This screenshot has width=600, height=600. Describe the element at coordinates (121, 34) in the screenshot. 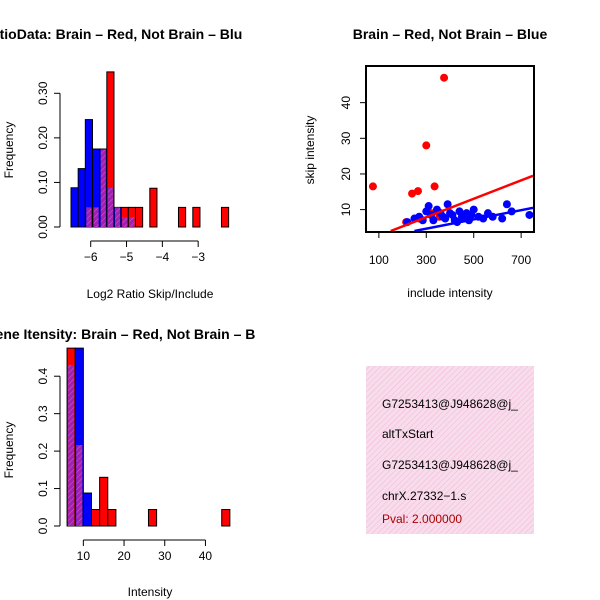

I see `ratio-histogram-title: RatioData: Brain – Red, Not Brain – Blu` at that location.